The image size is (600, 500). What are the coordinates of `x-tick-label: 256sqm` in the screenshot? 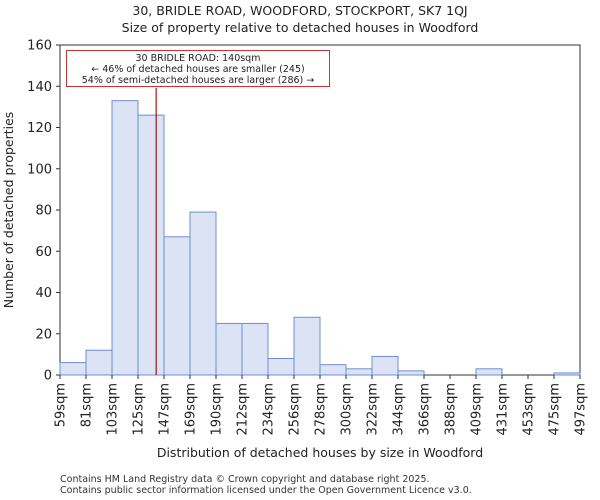 It's located at (295, 409).